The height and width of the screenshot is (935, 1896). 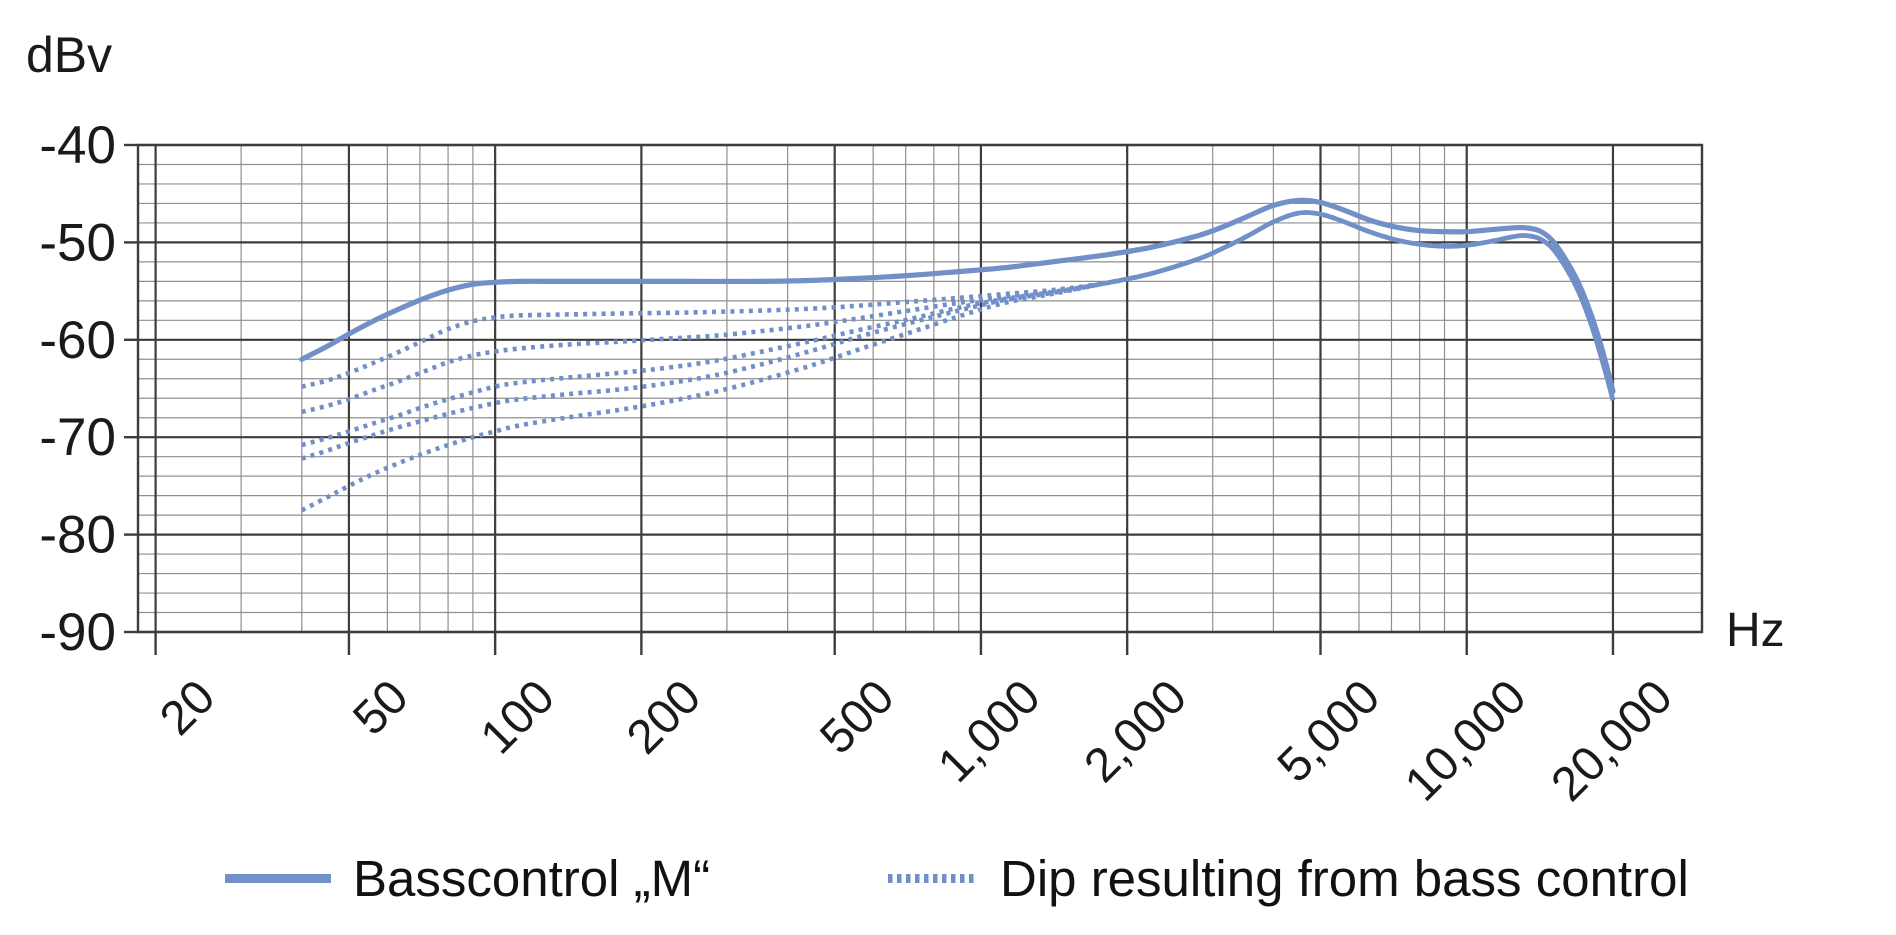 I want to click on legend-item-dip: Dip resulting from bass control, so click(x=1288, y=878).